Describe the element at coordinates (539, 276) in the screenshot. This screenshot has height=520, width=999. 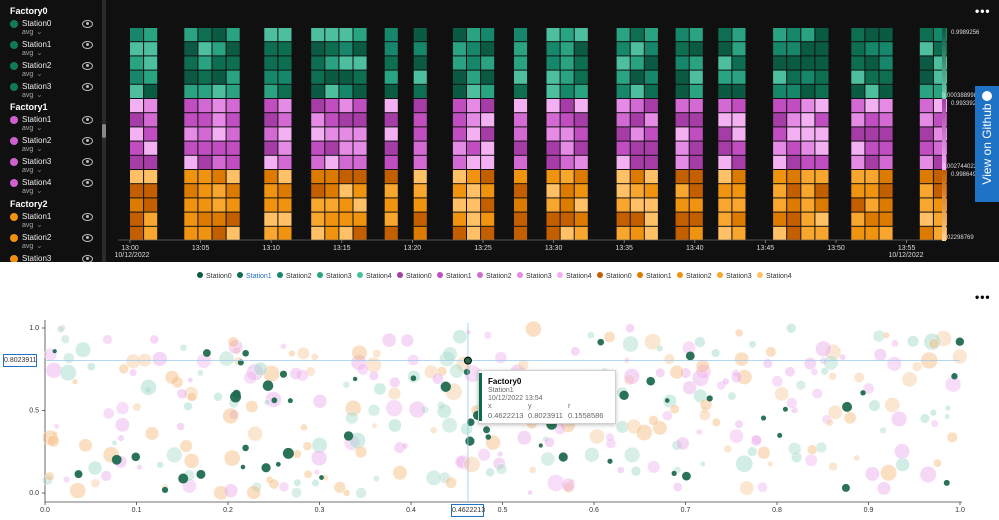
I see `legend-label: Station3` at that location.